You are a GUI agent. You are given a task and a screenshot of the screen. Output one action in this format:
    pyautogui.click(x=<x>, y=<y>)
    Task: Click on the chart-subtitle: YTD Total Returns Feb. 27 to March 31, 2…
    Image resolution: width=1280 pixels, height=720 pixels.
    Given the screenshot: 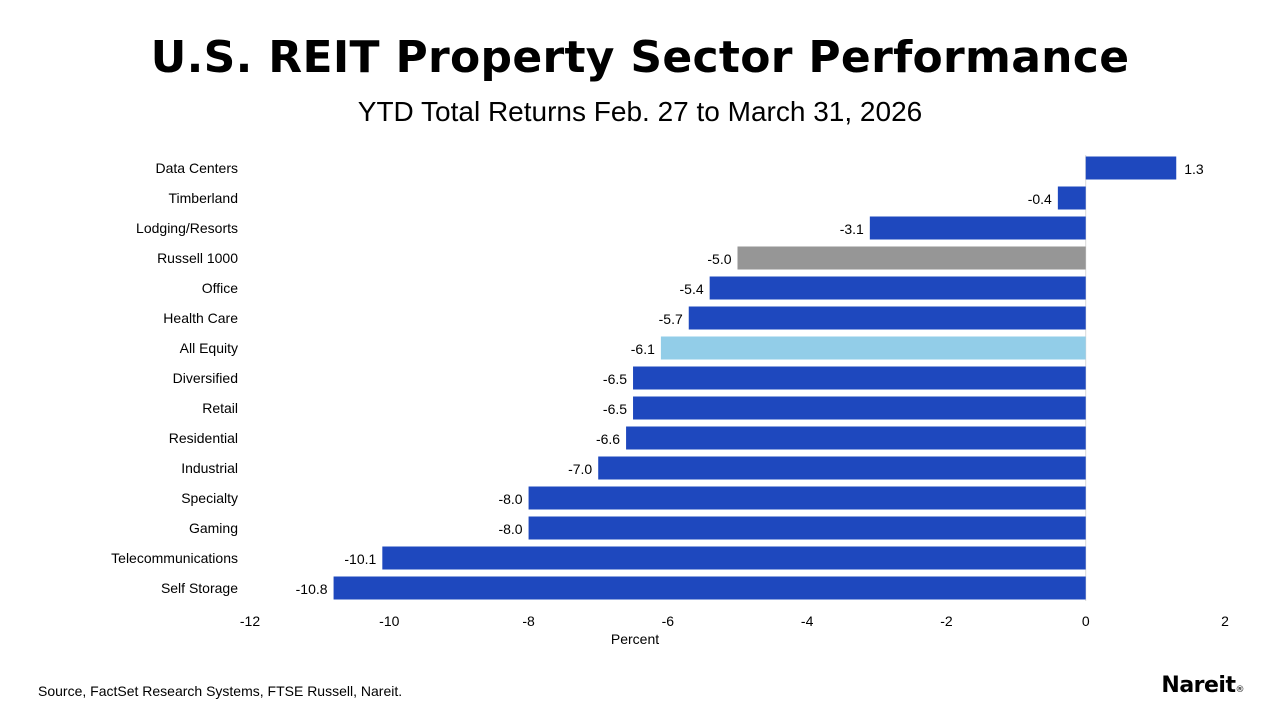 What is the action you would take?
    pyautogui.click(x=640, y=111)
    